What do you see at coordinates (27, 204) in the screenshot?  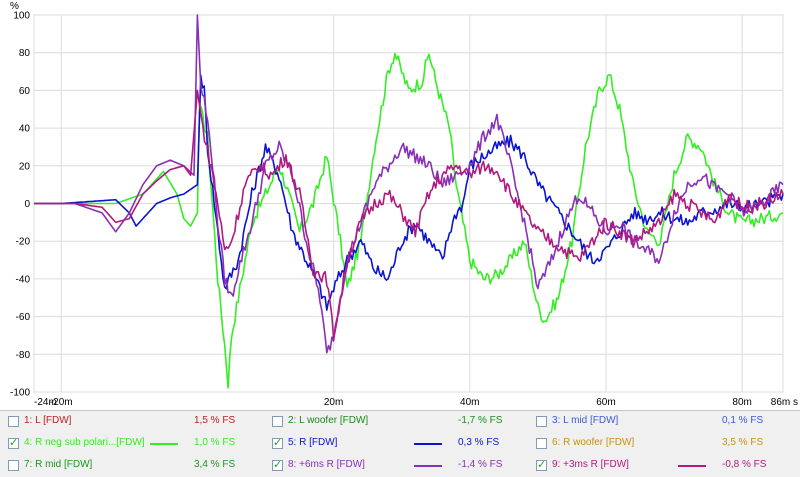 I see `y-tick-label: 0` at bounding box center [27, 204].